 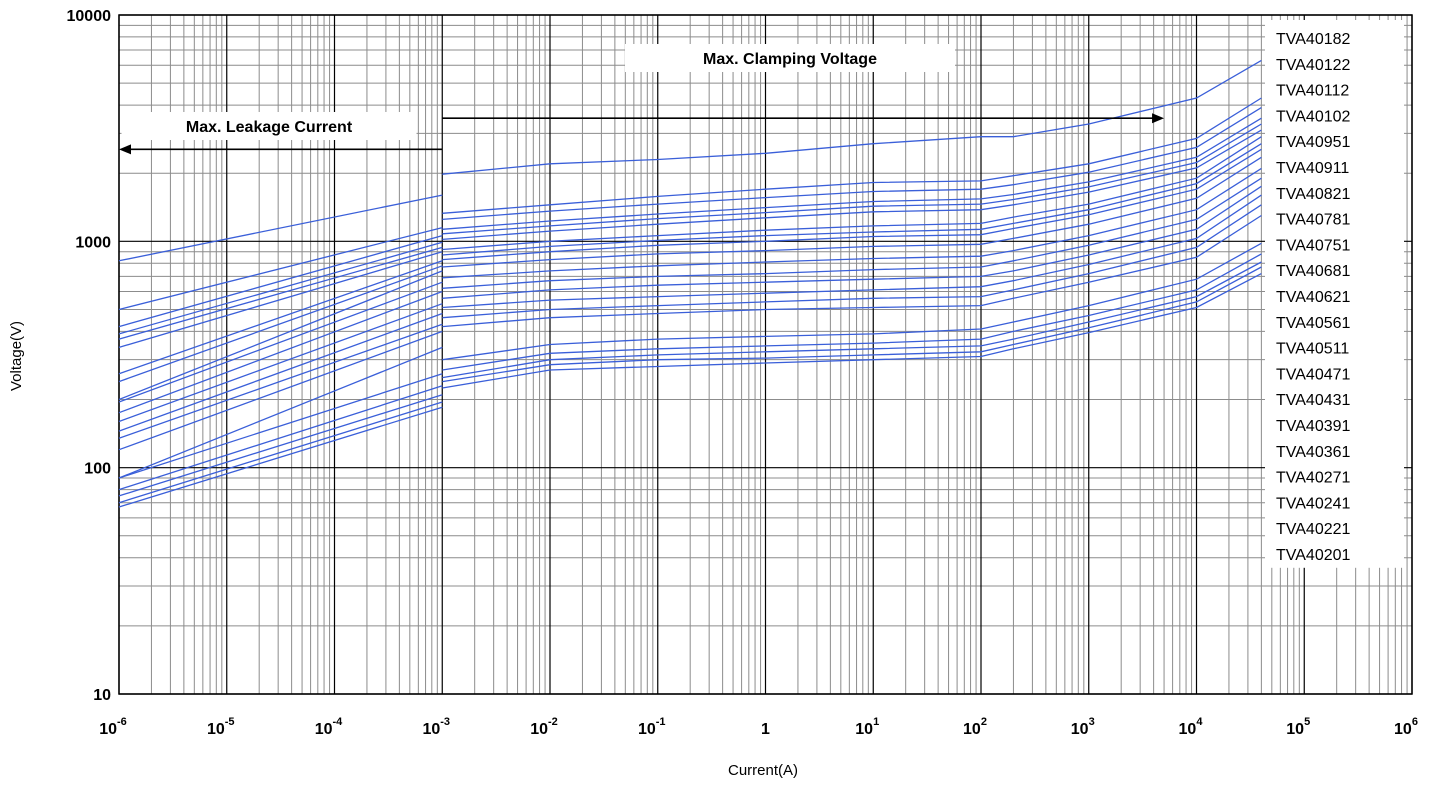 I want to click on legend-entry-TVA40951: TVA40951, so click(x=1313, y=142).